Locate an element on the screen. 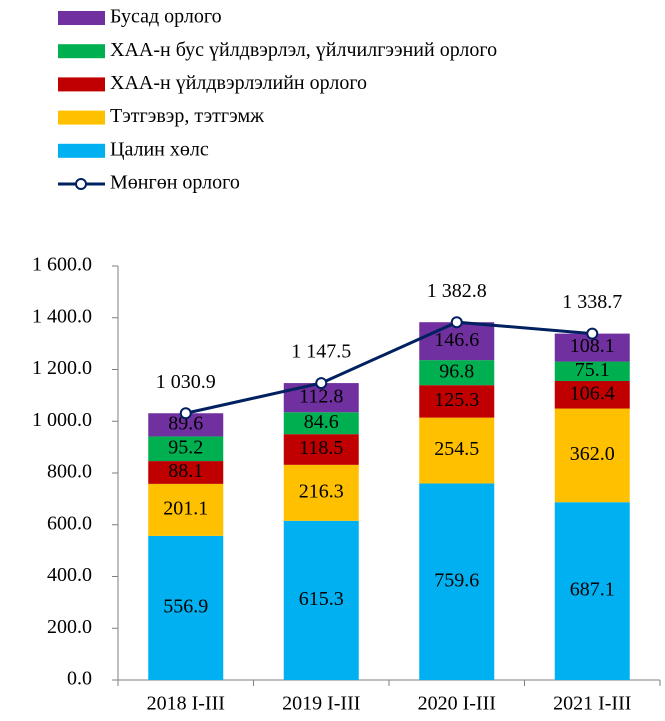 The image size is (665, 721). y-tick-label: 600.0 is located at coordinates (69, 523).